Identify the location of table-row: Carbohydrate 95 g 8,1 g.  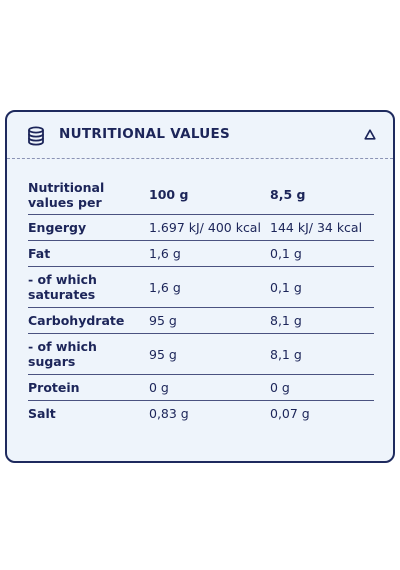
(201, 320).